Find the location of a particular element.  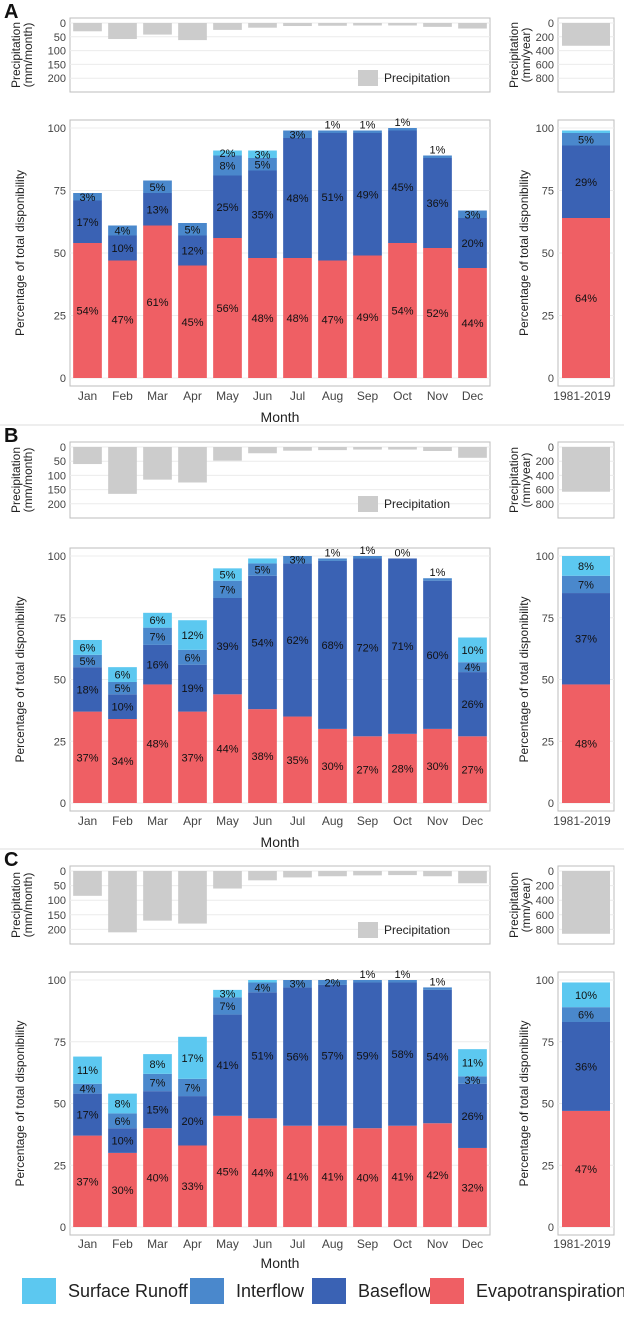

data-label: 5% is located at coordinates (228, 576).